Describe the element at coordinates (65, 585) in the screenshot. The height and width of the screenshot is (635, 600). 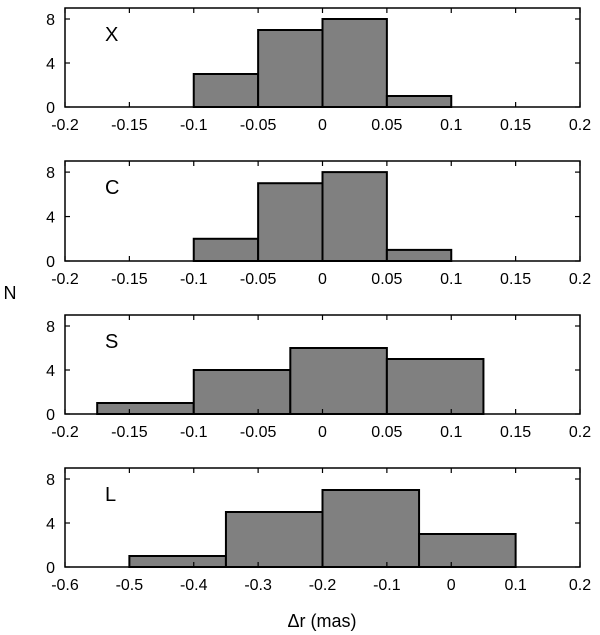
I see `x-tick-label: -0.6` at that location.